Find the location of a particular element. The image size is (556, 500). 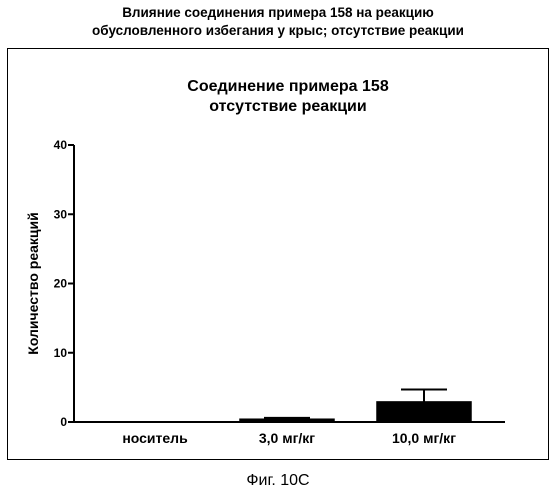

y-tick-label: 30 is located at coordinates (61, 214).